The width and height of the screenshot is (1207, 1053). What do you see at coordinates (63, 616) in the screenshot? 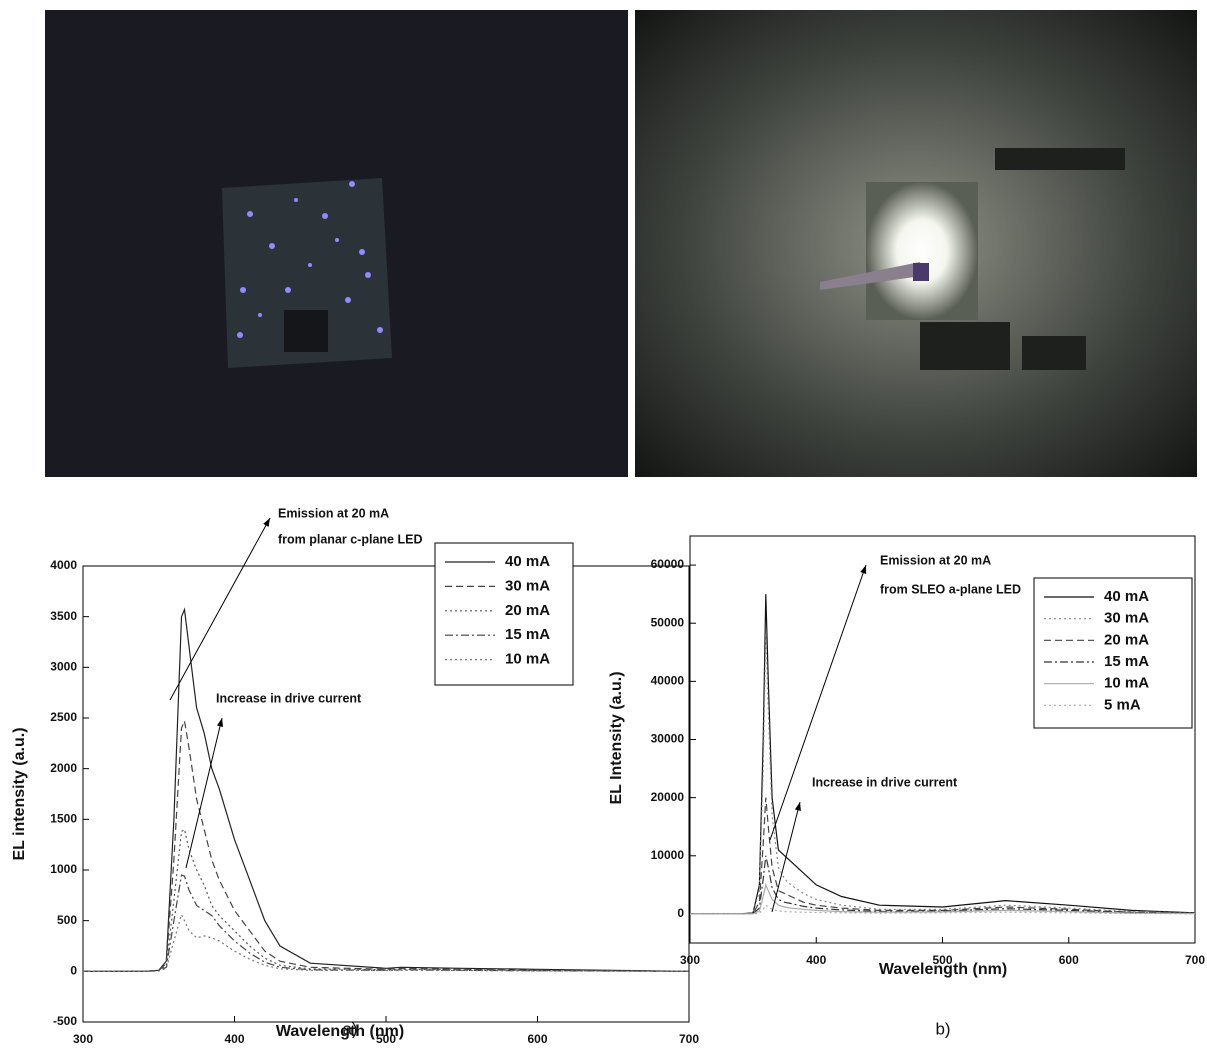
I see `y-tick-label: 3500` at bounding box center [63, 616].